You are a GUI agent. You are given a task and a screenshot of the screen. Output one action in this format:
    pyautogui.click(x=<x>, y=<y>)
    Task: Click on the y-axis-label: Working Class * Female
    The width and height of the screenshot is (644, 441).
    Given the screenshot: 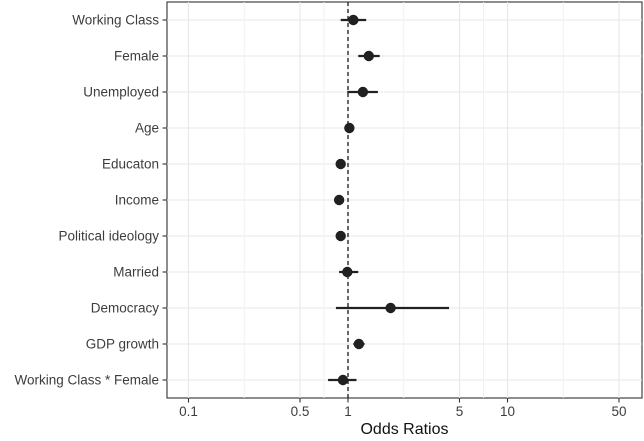 What is the action you would take?
    pyautogui.click(x=86, y=380)
    